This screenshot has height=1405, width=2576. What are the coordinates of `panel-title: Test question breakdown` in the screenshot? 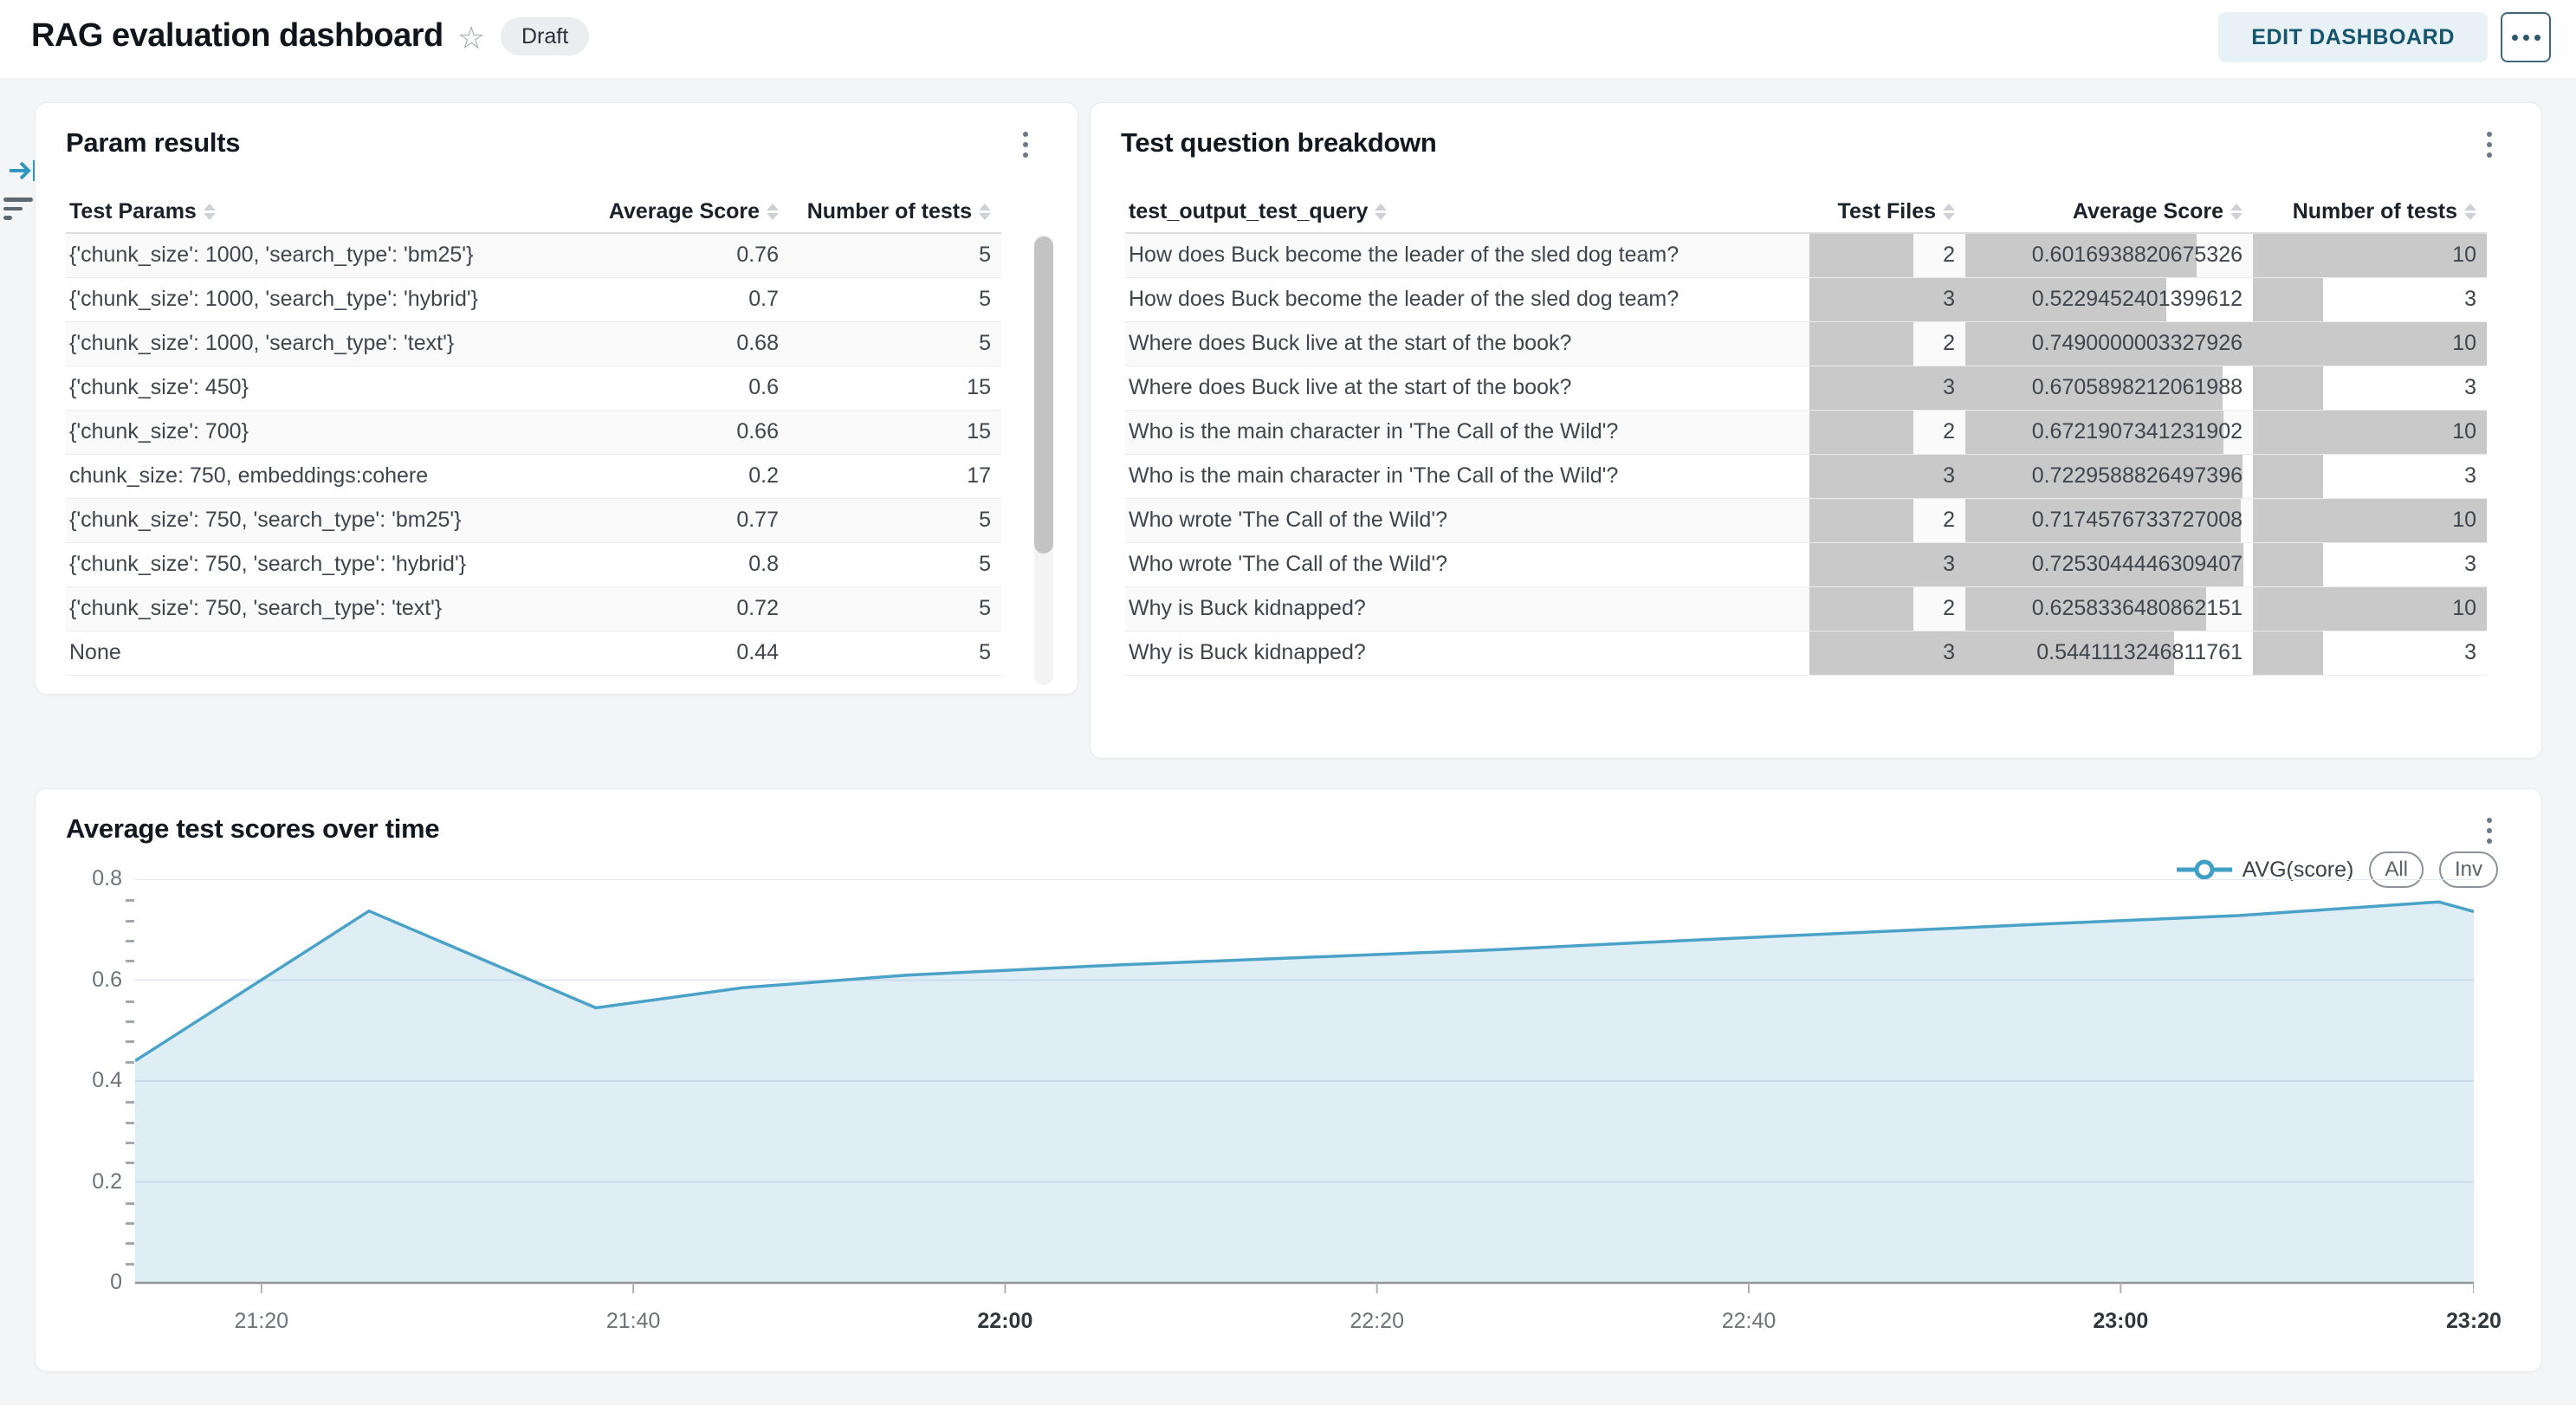 It's located at (1279, 142).